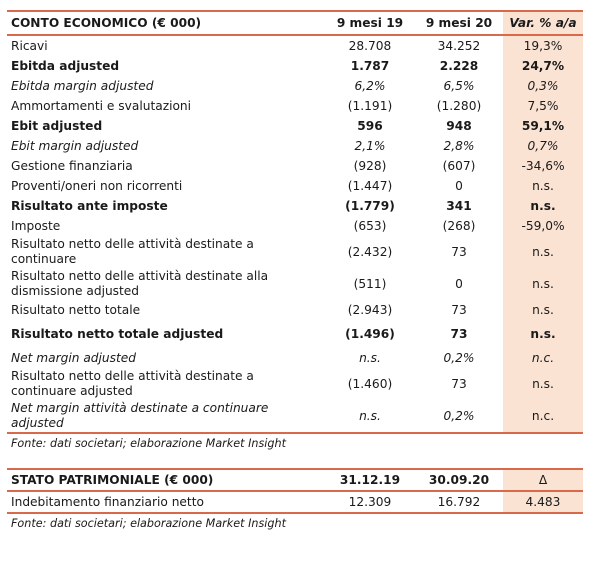 This screenshot has width=595, height=566. I want to click on row-label: Net margin adjusted, so click(74, 357).